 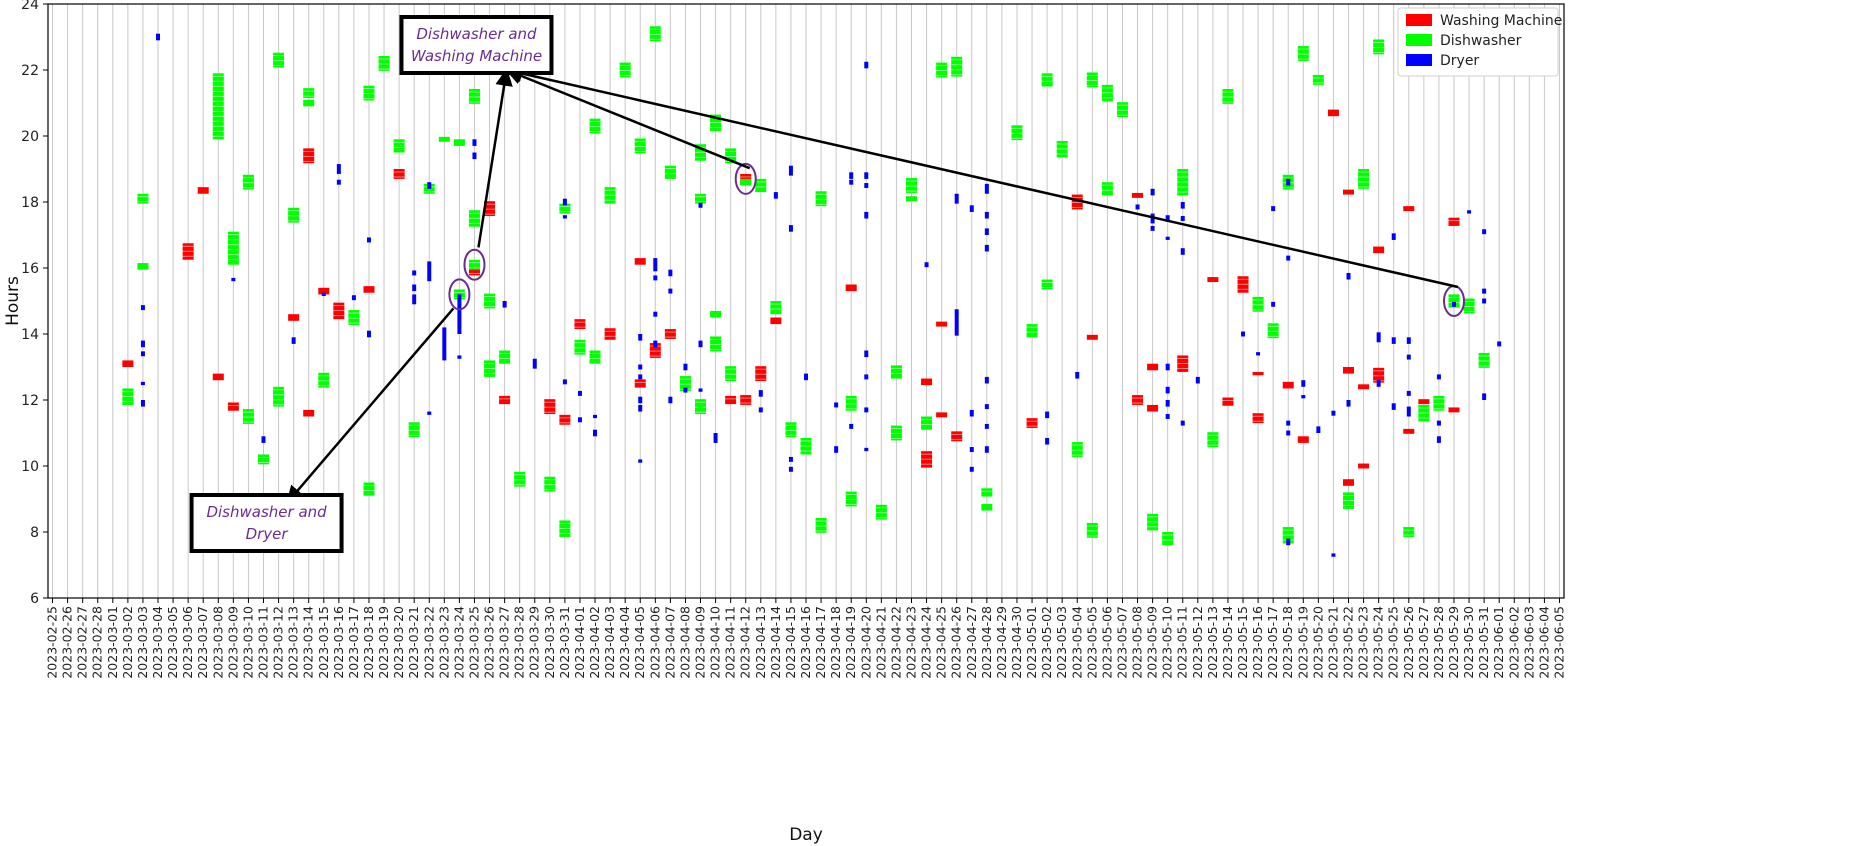 I want to click on x-tick-label: 2023-04-23, so click(x=910, y=642).